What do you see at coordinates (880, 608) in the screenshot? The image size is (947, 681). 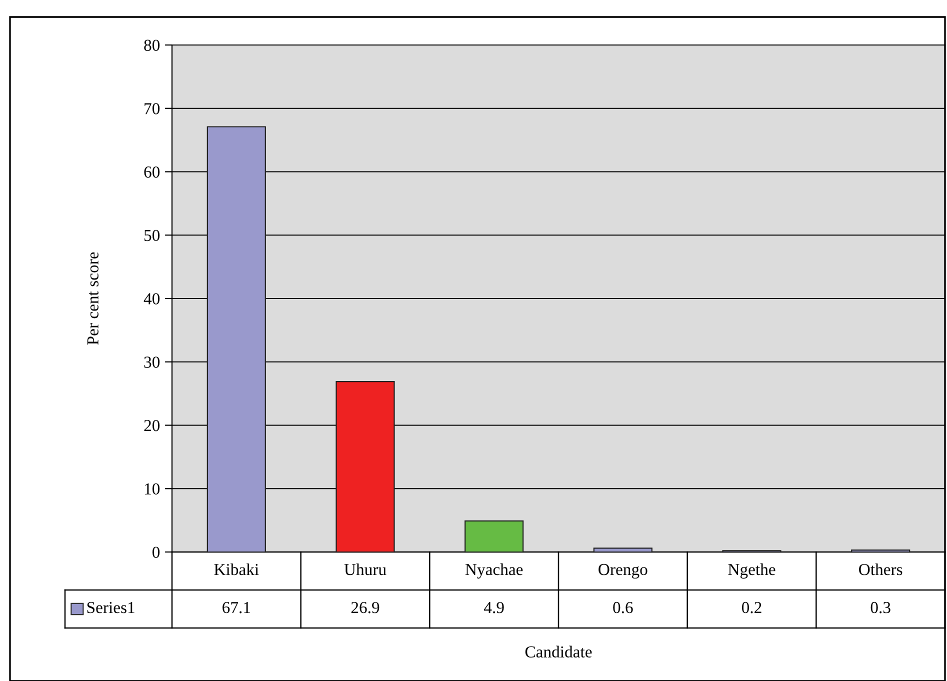 I see `data-label: 0.3` at bounding box center [880, 608].